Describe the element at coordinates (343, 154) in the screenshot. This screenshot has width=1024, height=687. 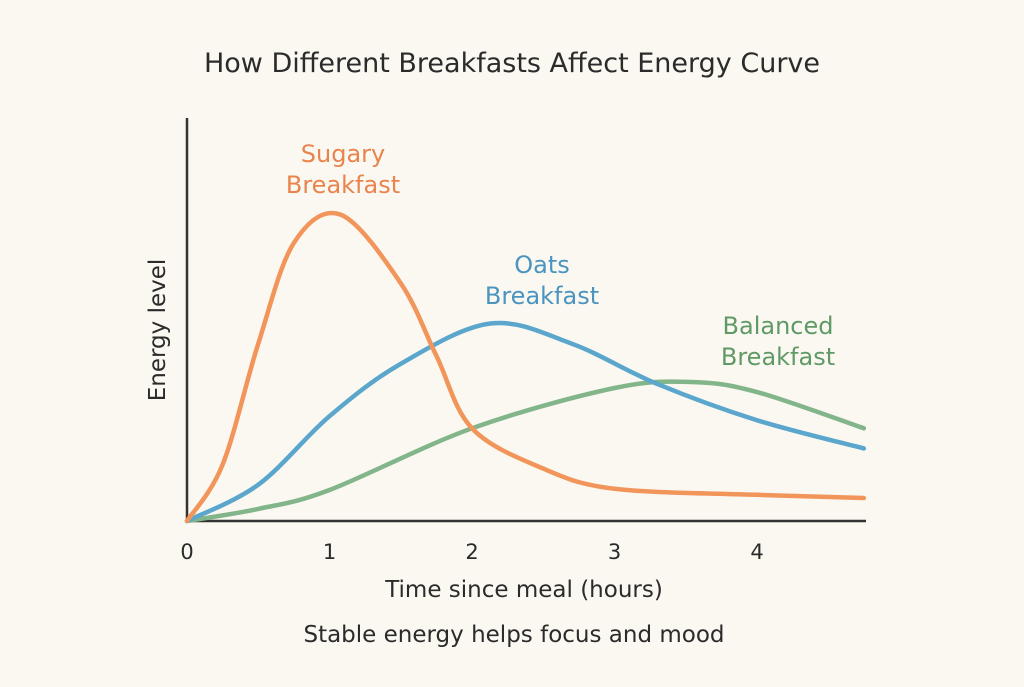
I see `series-label: Sugary` at that location.